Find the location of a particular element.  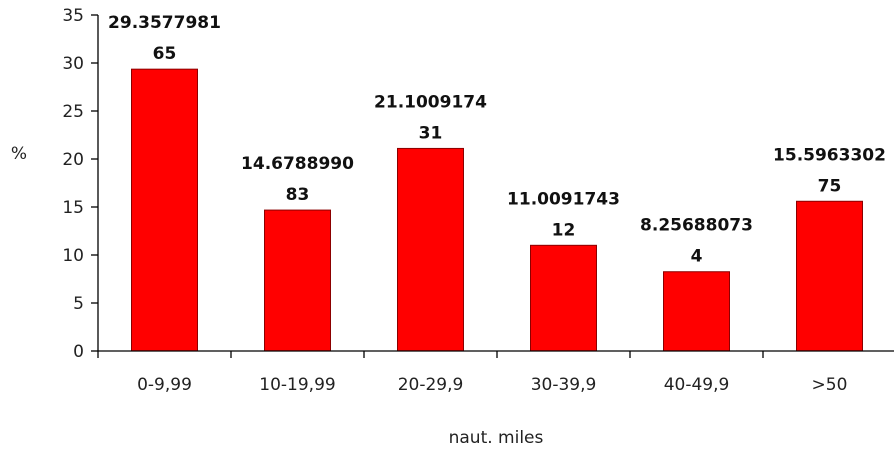

y-axis-title: % is located at coordinates (19, 154).